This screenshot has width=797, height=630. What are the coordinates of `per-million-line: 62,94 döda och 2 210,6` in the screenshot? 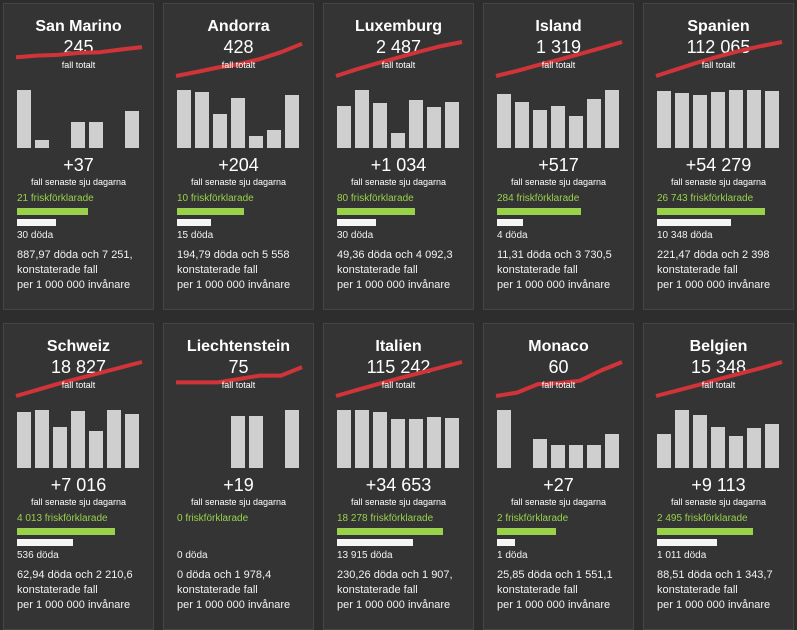 It's located at (75, 575).